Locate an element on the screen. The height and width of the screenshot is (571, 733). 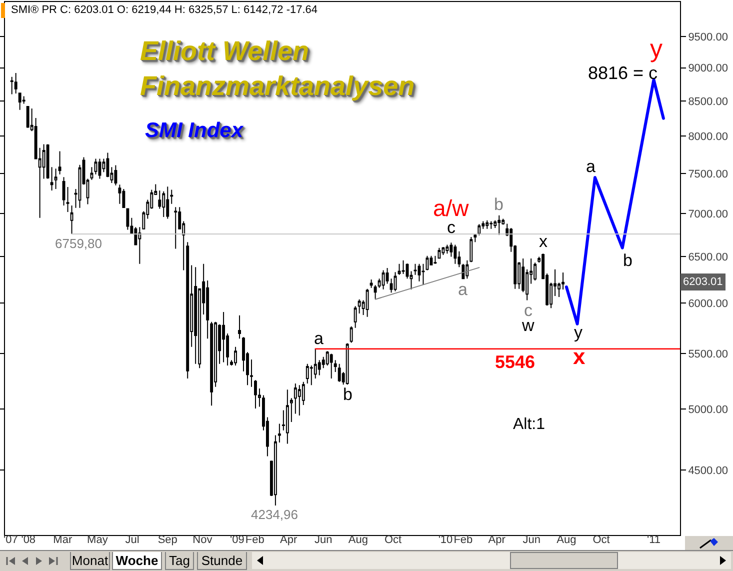
y-tick-label: 8500.00 is located at coordinates (708, 102).